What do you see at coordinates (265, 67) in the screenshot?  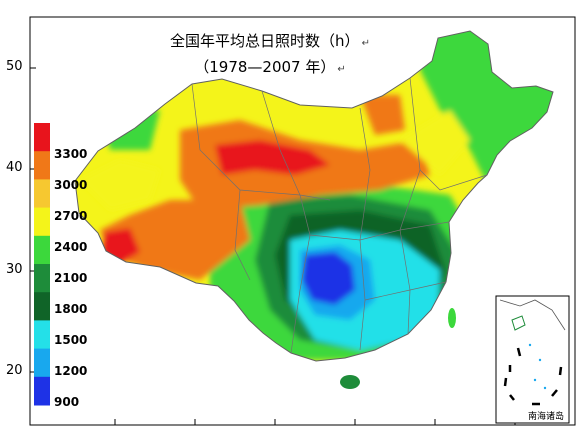 I see `subtitle-text: （1978—2007 年）` at bounding box center [265, 67].